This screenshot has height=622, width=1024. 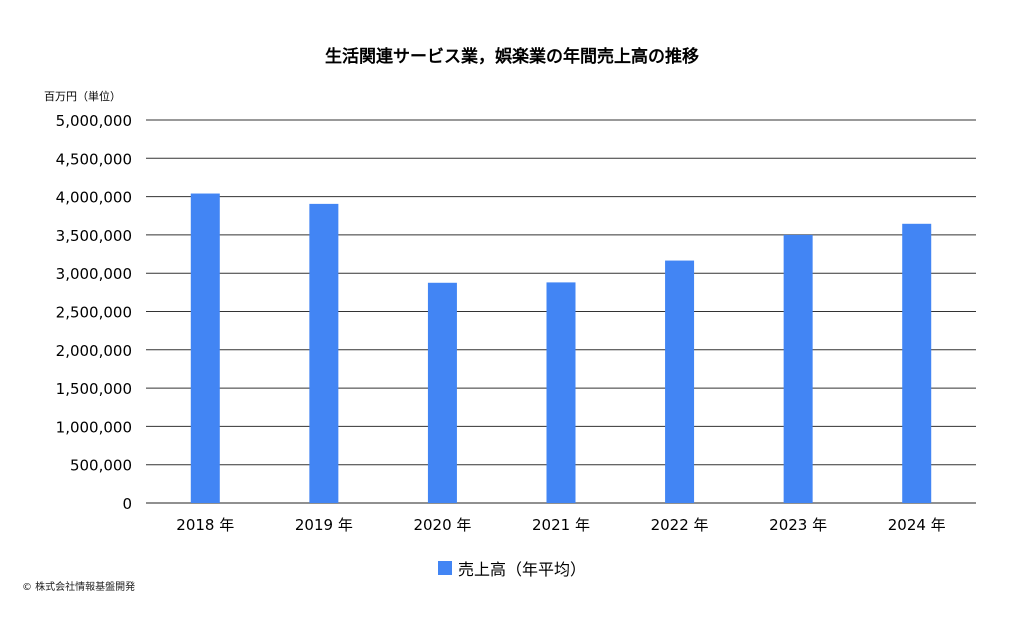 I want to click on x-tick-label: 2024 年, so click(x=917, y=525).